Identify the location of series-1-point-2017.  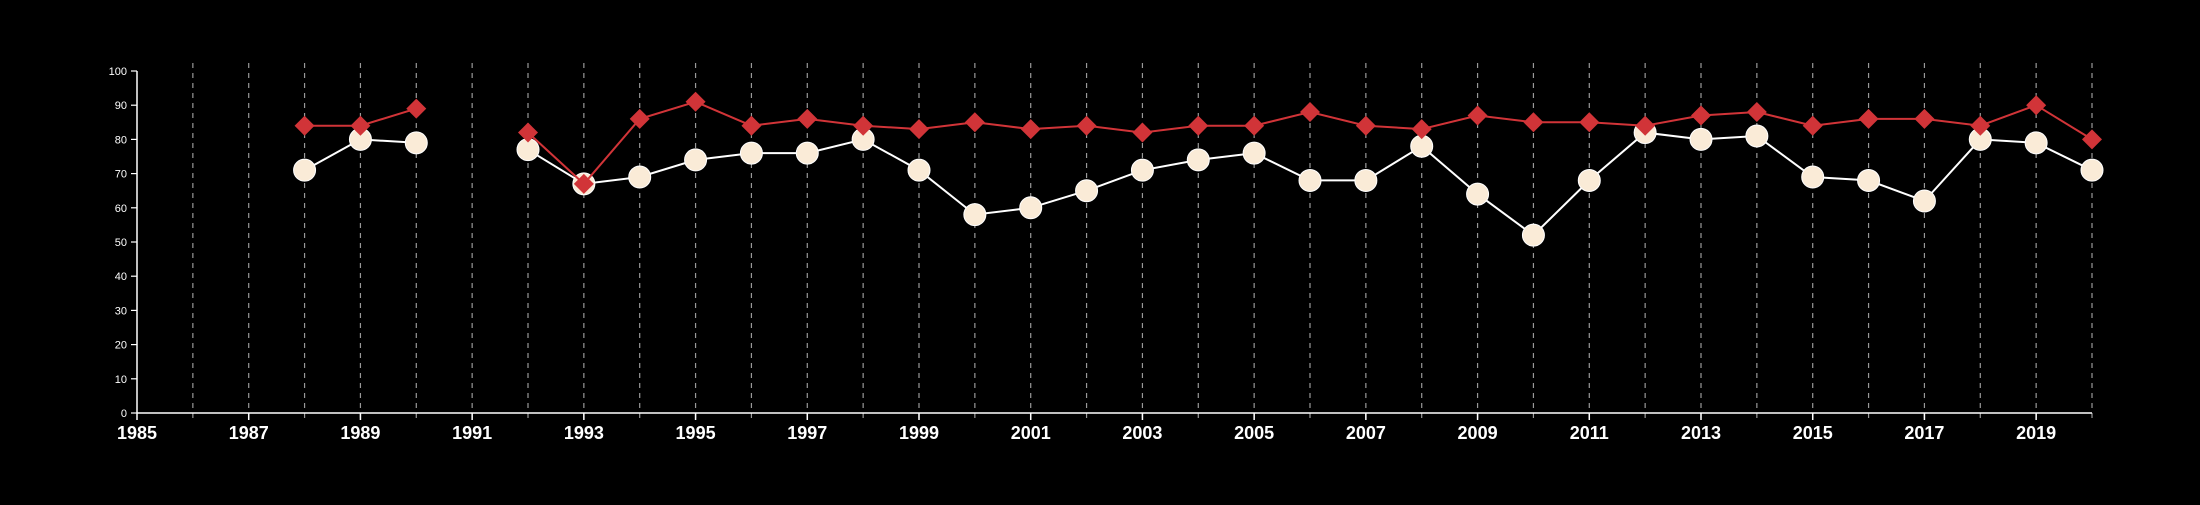
(1924, 118).